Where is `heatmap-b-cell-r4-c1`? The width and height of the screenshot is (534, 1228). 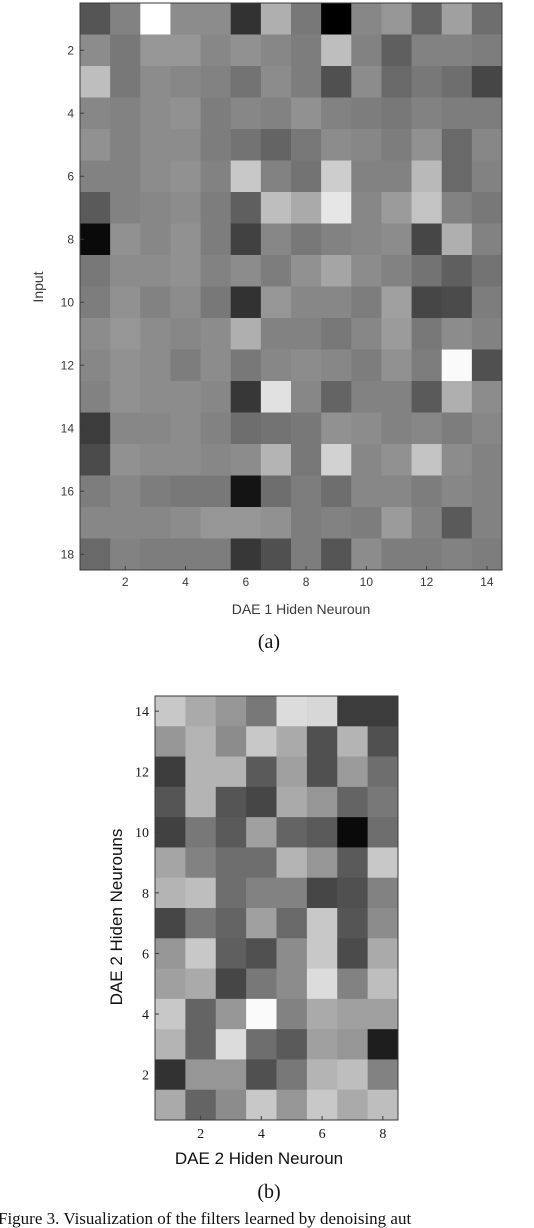 heatmap-b-cell-r4-c1 is located at coordinates (170, 802).